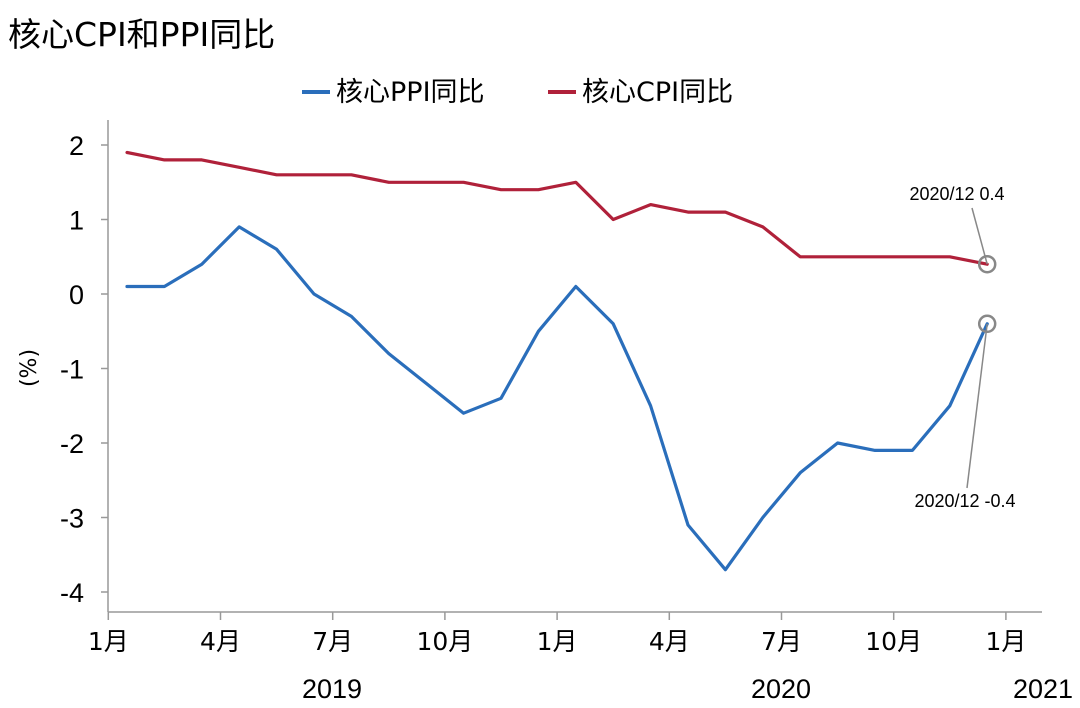 The image size is (1080, 708). What do you see at coordinates (72, 444) in the screenshot?
I see `y-tick-label: -2` at bounding box center [72, 444].